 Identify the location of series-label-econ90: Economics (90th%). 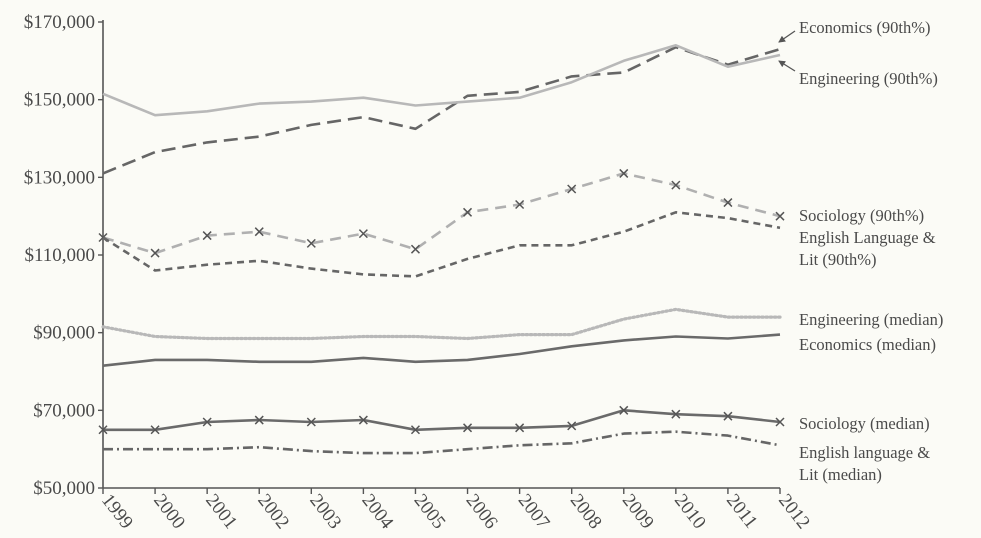
(865, 27).